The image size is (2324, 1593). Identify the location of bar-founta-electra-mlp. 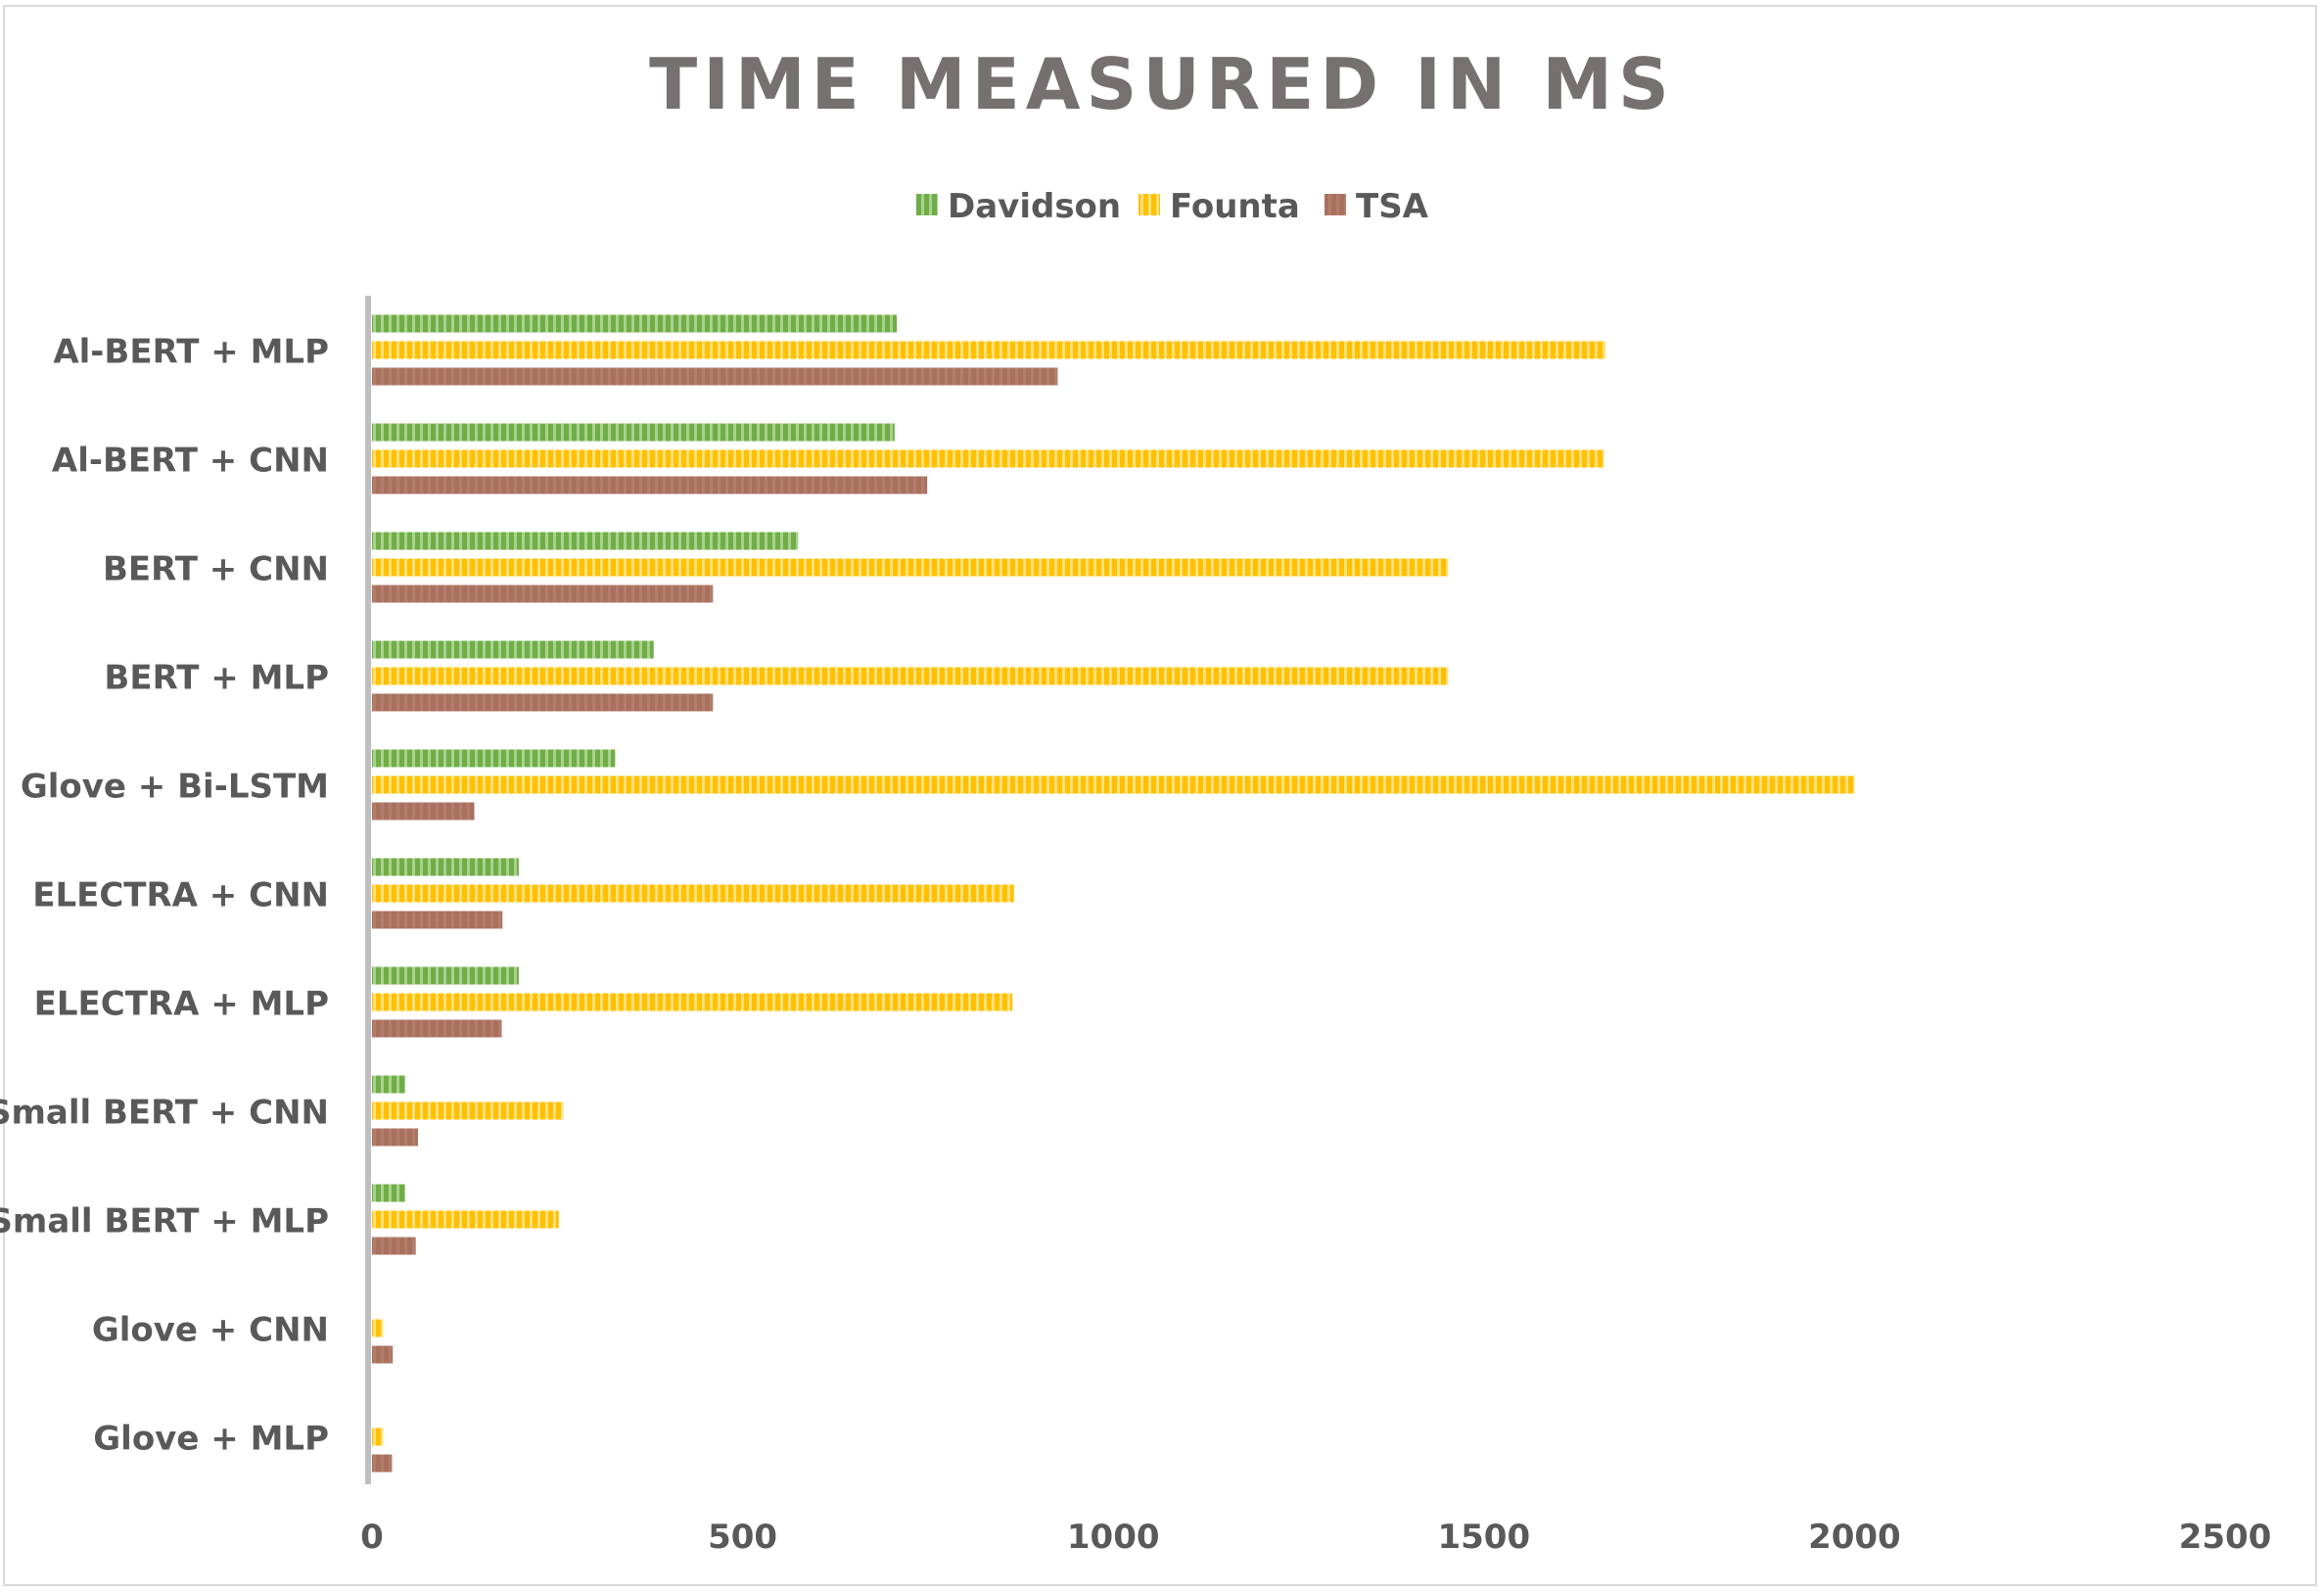
(692, 1002).